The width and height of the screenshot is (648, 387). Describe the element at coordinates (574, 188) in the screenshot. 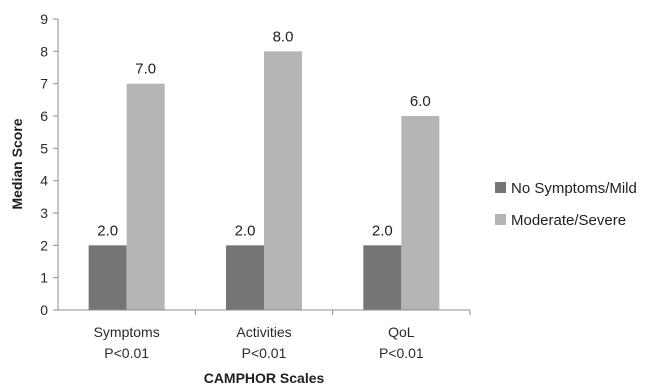

I see `legend-label: No Symptoms/Mild` at that location.